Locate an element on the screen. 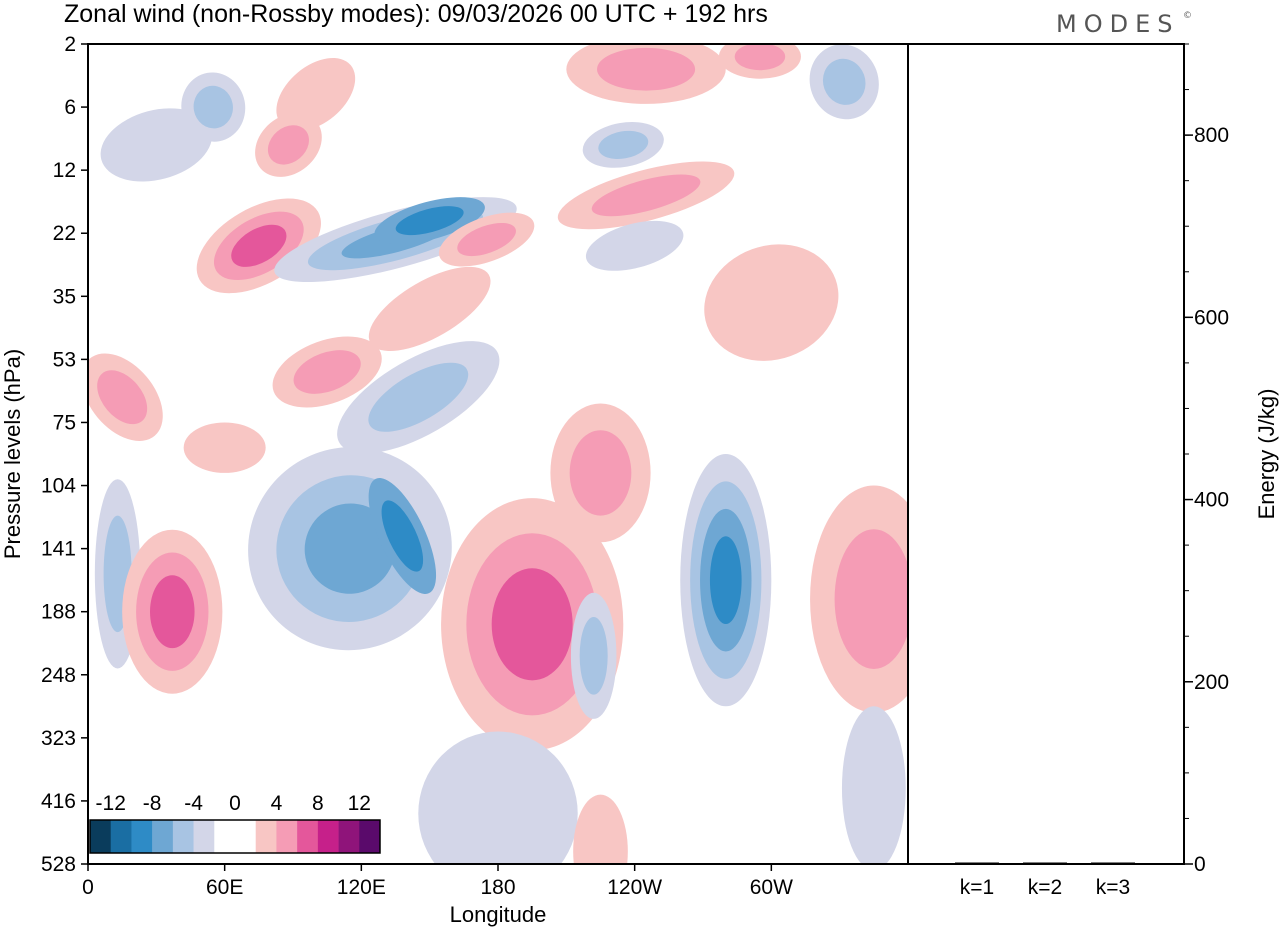 This screenshot has height=930, width=1280. colorbar-label: 12 is located at coordinates (359, 803).